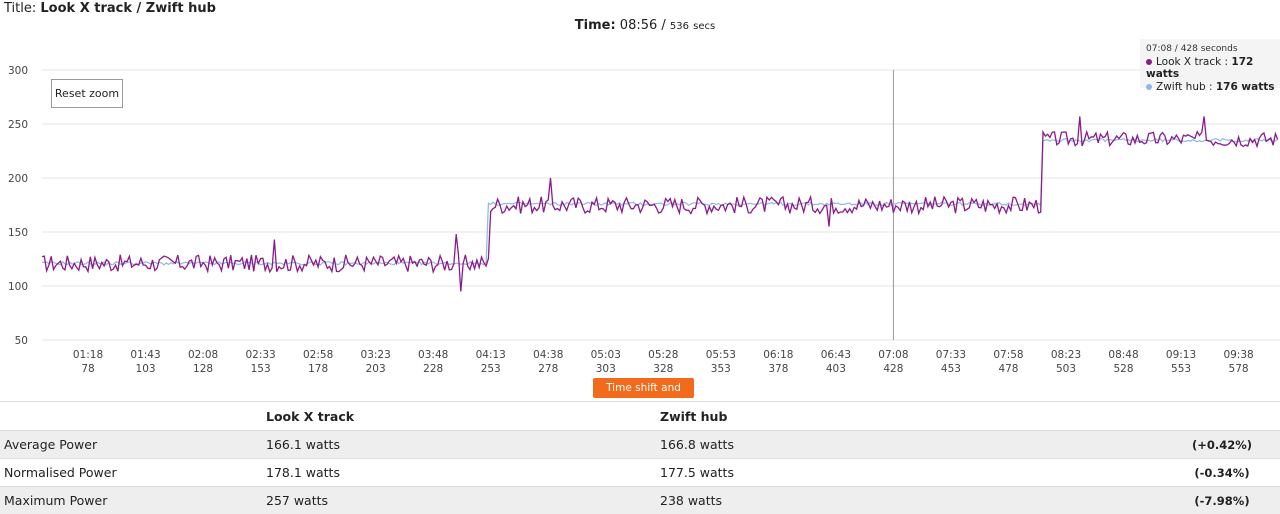 The image size is (1280, 514). Describe the element at coordinates (1222, 444) in the screenshot. I see `row-diff: (+0.42%)` at that location.